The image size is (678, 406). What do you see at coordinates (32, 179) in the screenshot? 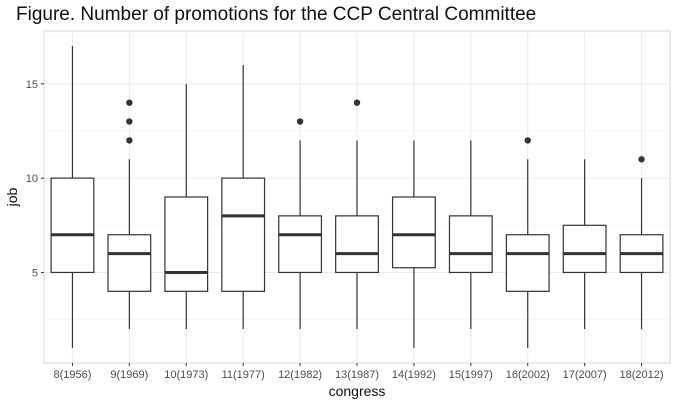
I see `y-tick-label: 10` at bounding box center [32, 179].